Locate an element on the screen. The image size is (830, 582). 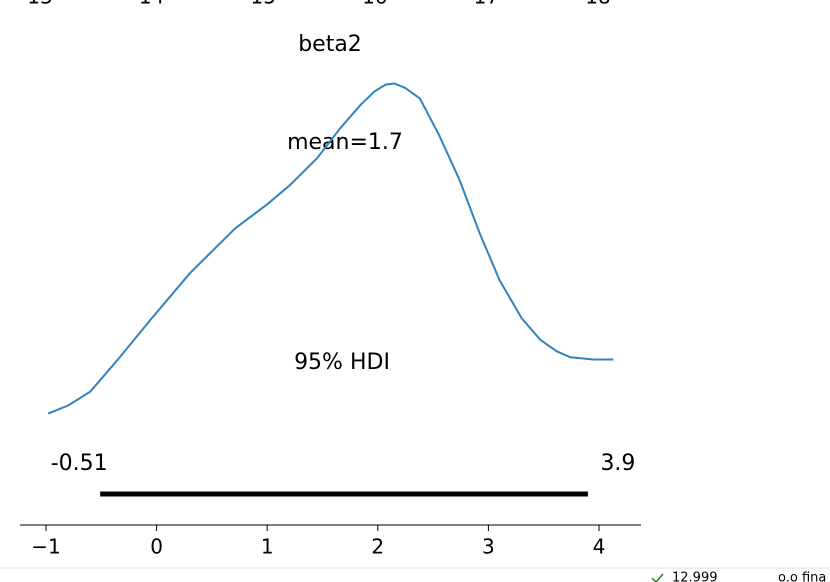
x-tick-label: −1 is located at coordinates (45, 547).